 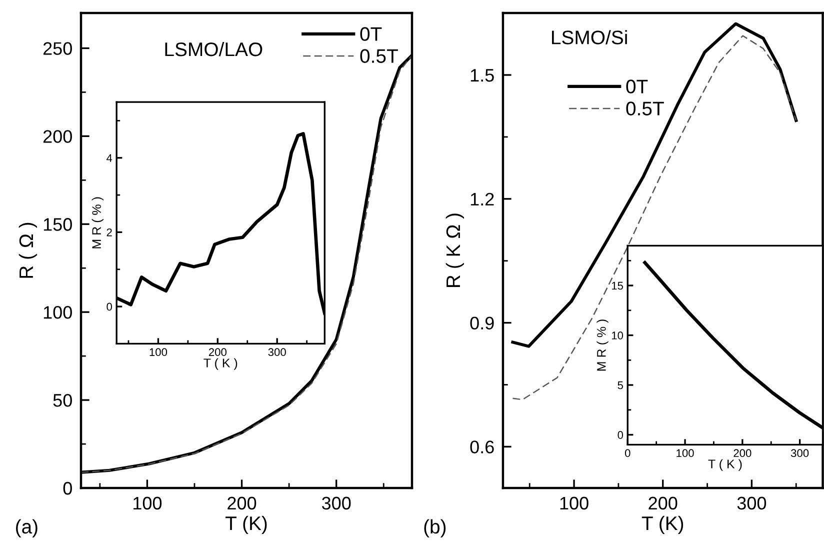 I want to click on y-tick-label: 15, so click(x=618, y=286).